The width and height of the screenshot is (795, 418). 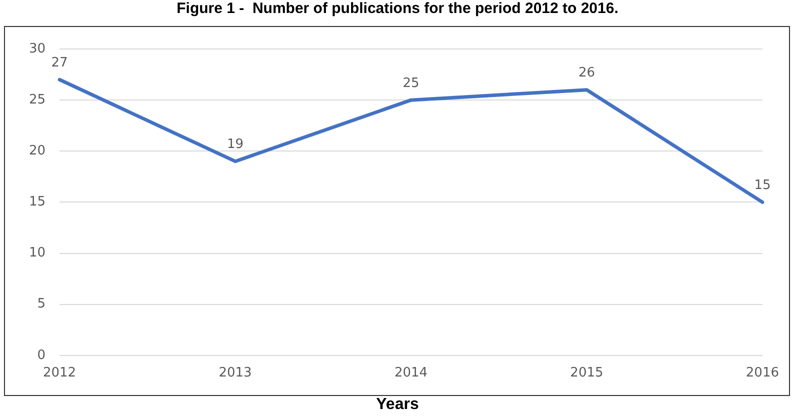 What do you see at coordinates (37, 48) in the screenshot?
I see `y-tick-label: 30` at bounding box center [37, 48].